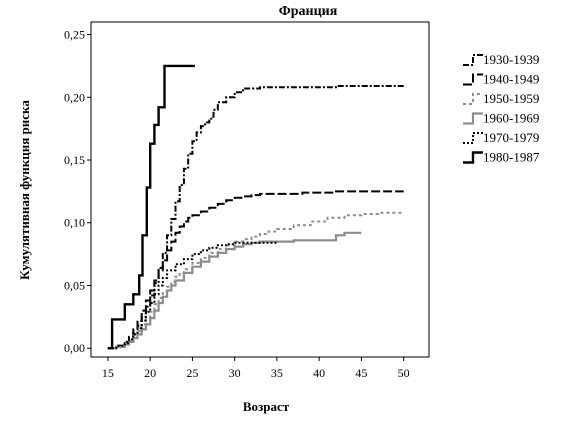 Image resolution: width=572 pixels, height=425 pixels. Describe the element at coordinates (266, 406) in the screenshot. I see `x-axis-label: Возраст` at that location.